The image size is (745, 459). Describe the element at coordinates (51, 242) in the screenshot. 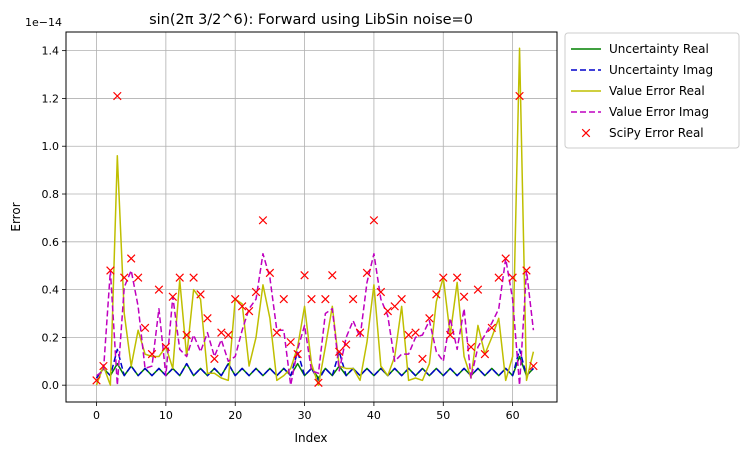

I see `y-tick-label: 0.6` at that location.